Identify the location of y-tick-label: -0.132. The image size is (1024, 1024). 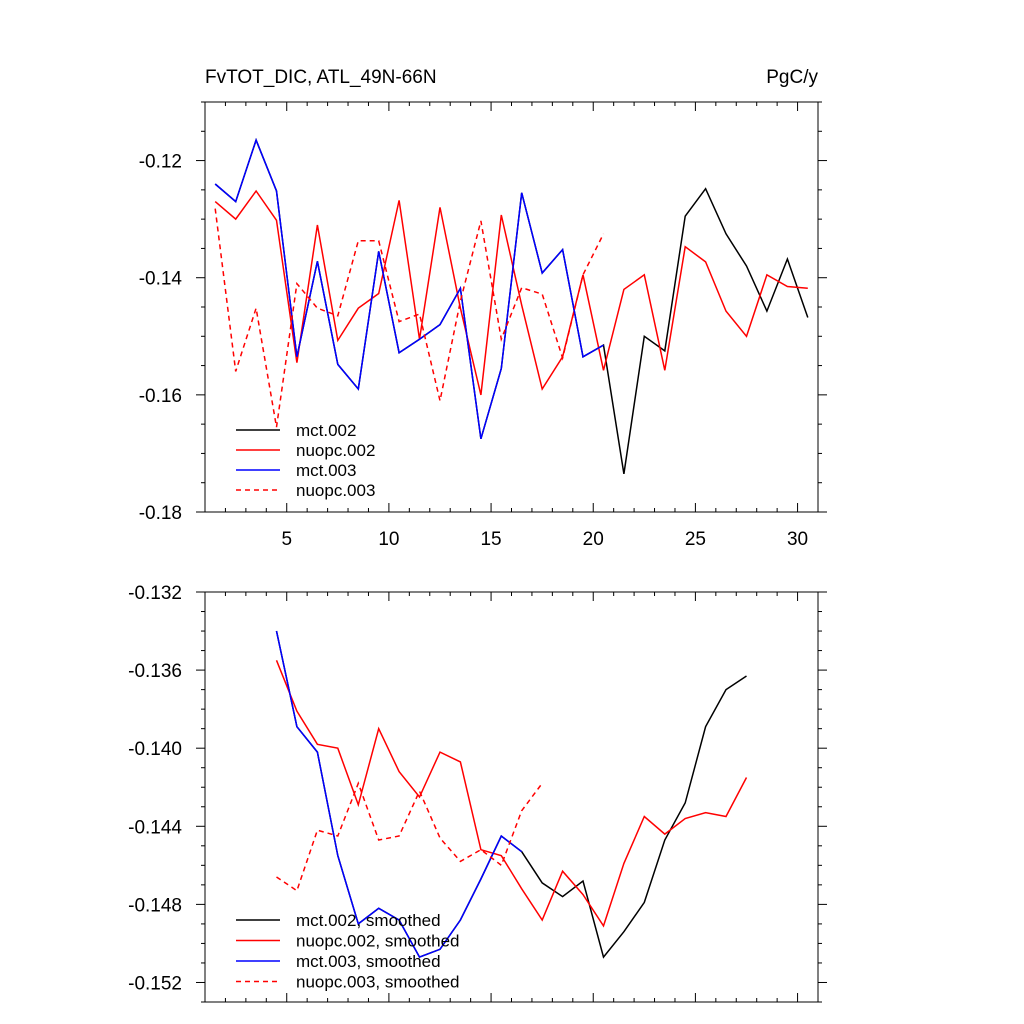
(155, 593).